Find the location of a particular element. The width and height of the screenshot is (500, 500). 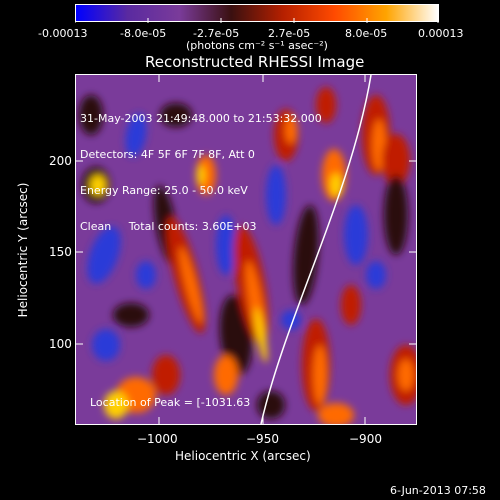

y-tick-label: 150 is located at coordinates (60, 252).